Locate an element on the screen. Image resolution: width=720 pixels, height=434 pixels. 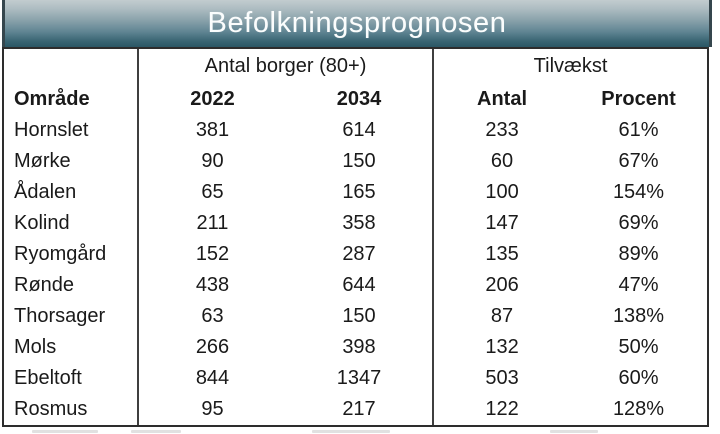
cell-2034: 287 is located at coordinates (360, 254).